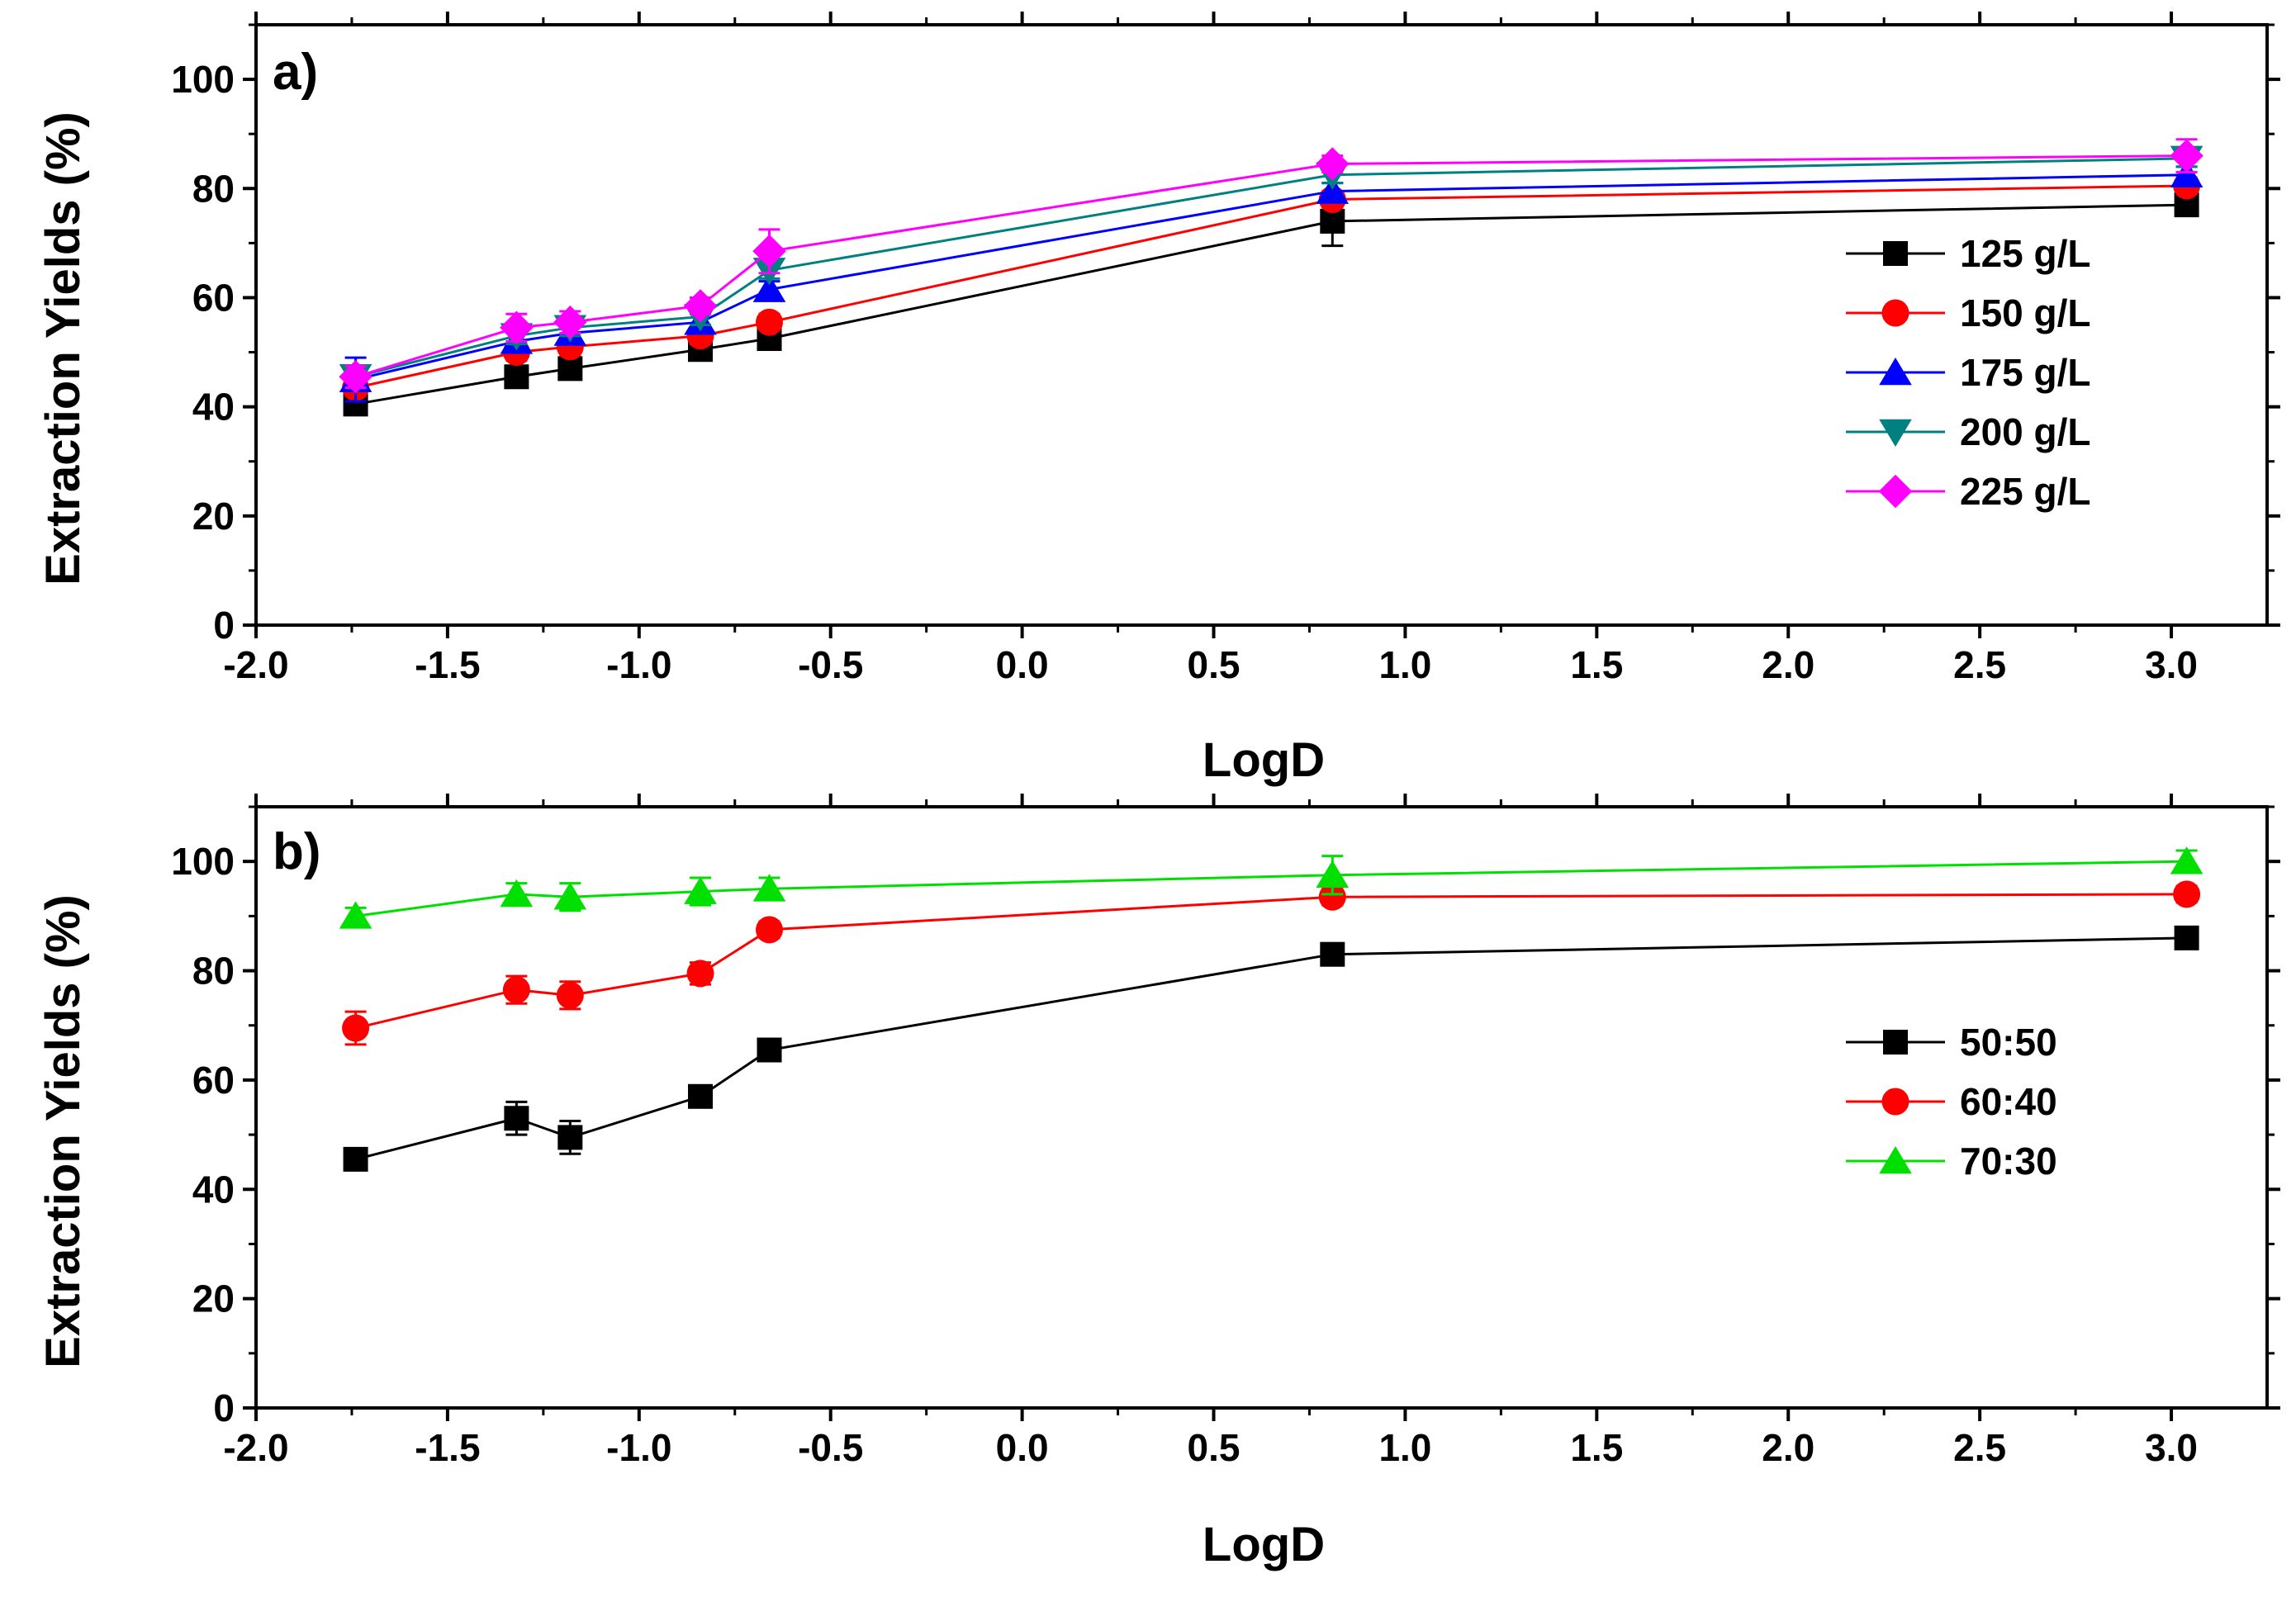 Image resolution: width=2296 pixels, height=1602 pixels. Describe the element at coordinates (2025, 253) in the screenshot. I see `panel-a-legend-label: 125 g/L` at that location.